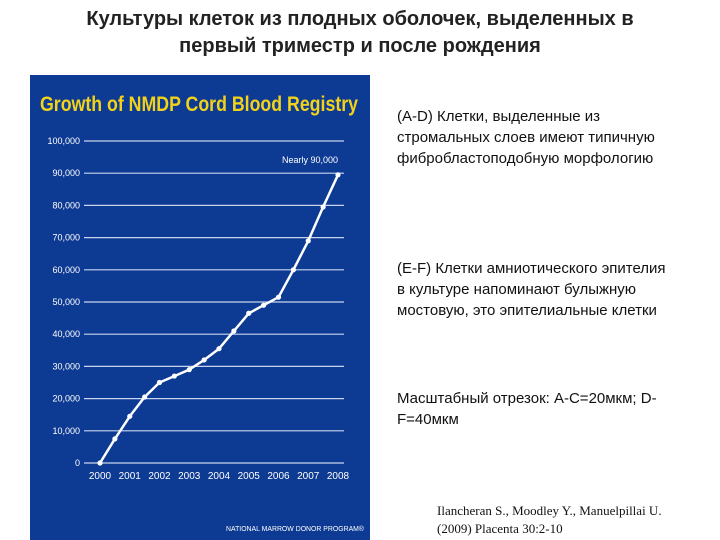 Image resolution: width=720 pixels, height=540 pixels. What do you see at coordinates (189, 476) in the screenshot?
I see `x-tick-label: 2003` at bounding box center [189, 476].